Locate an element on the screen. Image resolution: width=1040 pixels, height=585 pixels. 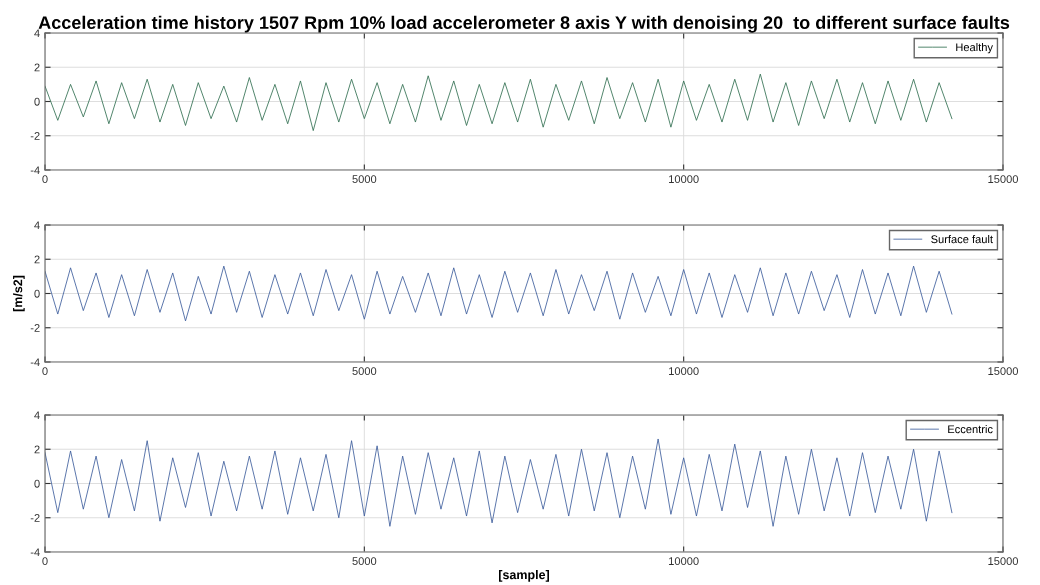
x-axis-title: [sample] is located at coordinates (524, 576).